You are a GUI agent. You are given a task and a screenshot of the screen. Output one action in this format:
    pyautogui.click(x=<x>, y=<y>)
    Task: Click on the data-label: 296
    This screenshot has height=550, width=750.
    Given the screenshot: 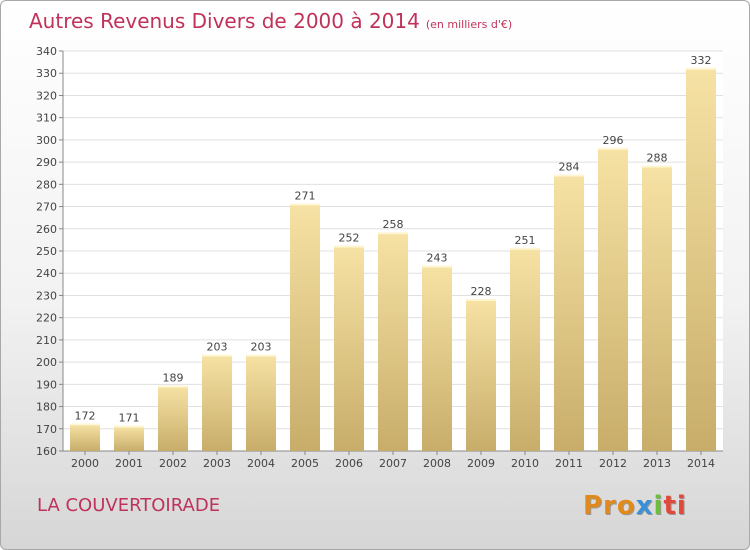 What is the action you would take?
    pyautogui.click(x=613, y=140)
    